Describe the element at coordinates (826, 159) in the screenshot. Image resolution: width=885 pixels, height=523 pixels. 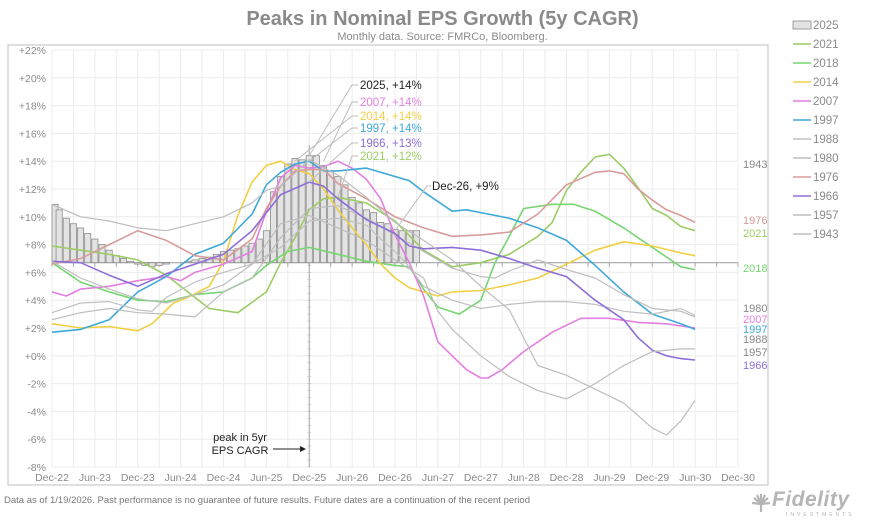
I see `legend-label-1980: 1980` at that location.